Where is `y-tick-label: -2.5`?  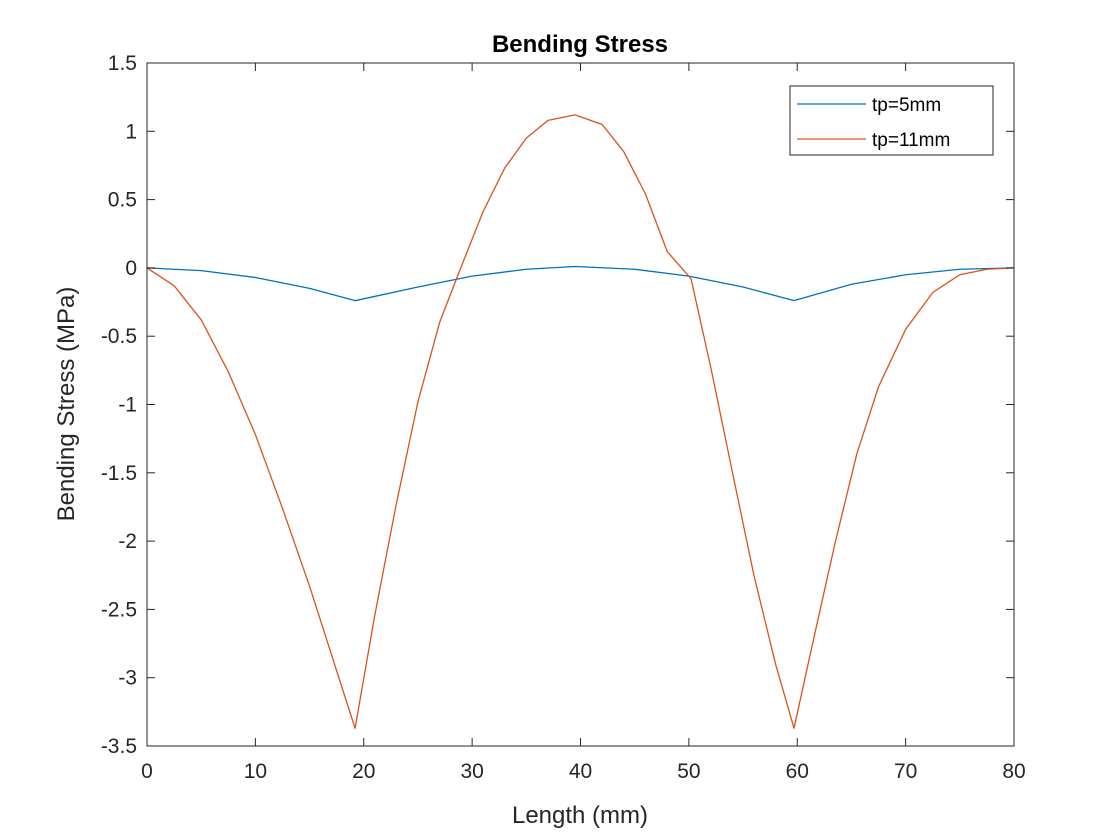 y-tick-label: -2.5 is located at coordinates (119, 609).